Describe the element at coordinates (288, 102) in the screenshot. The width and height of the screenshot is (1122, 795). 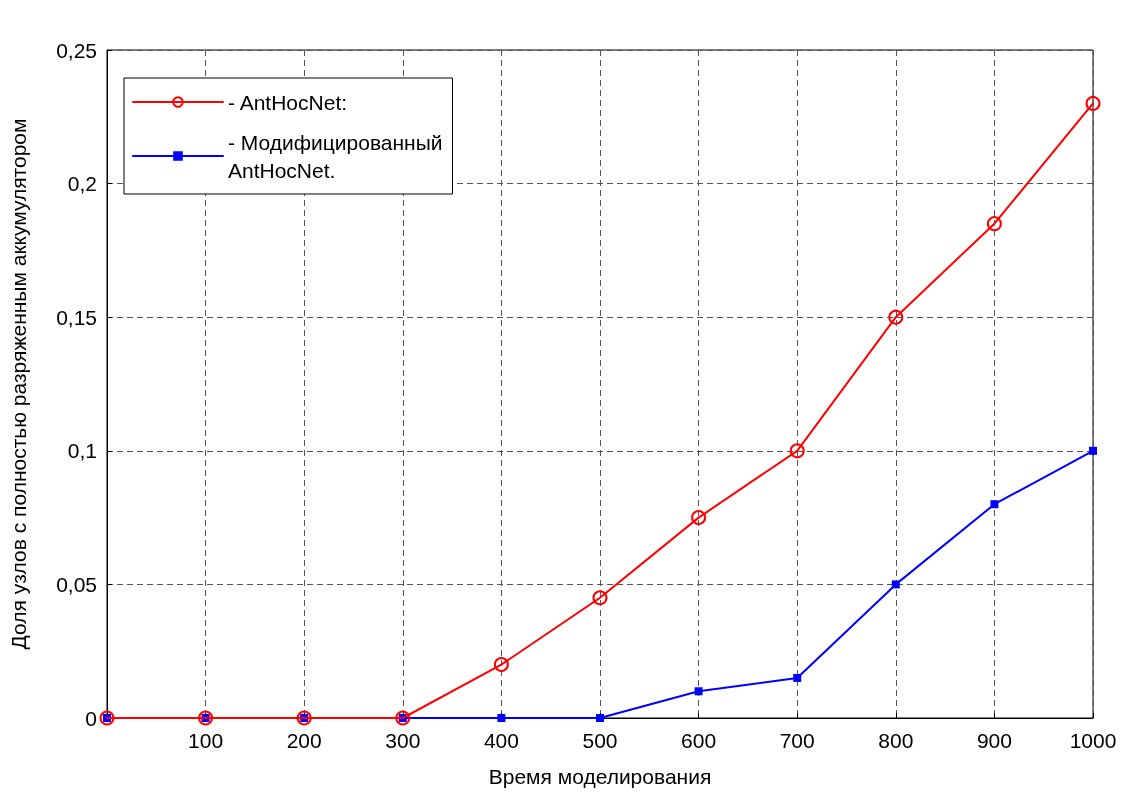
I see `legend-label: - AntHocNet:` at that location.